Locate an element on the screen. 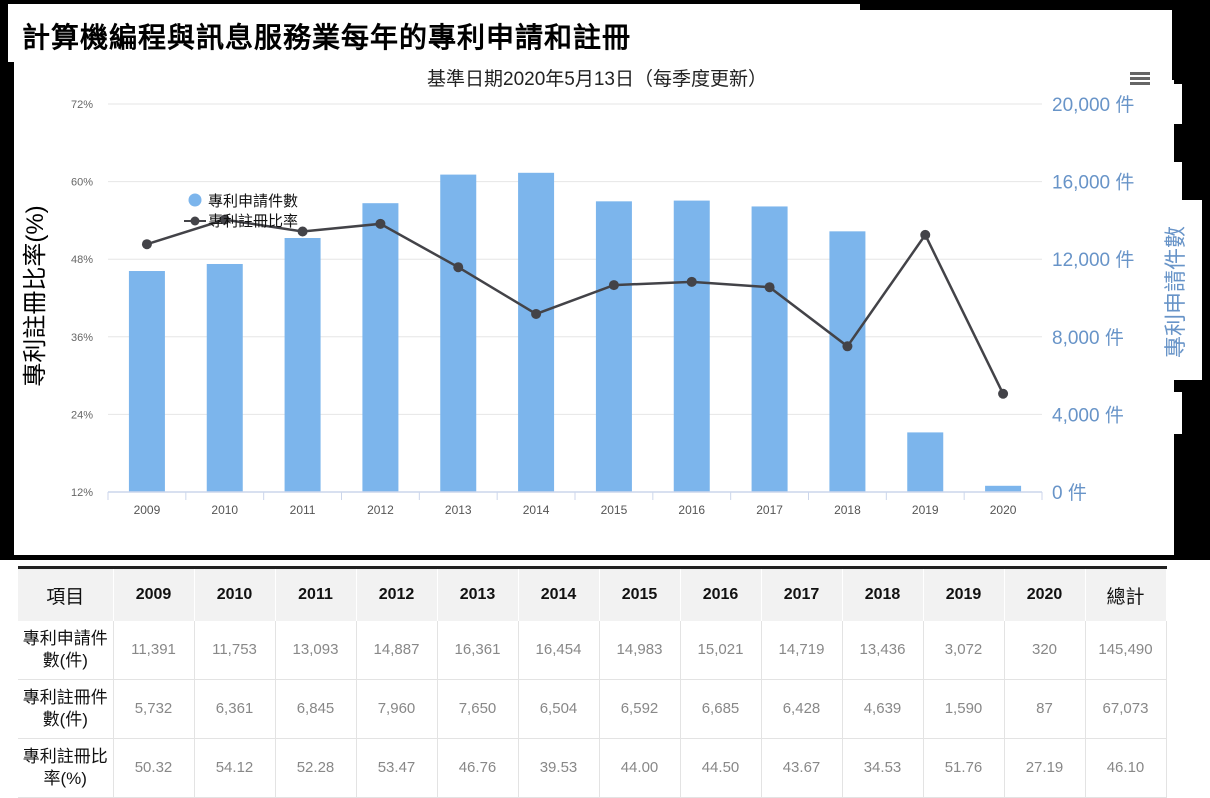  table-cell: 27.19 is located at coordinates (1044, 767).